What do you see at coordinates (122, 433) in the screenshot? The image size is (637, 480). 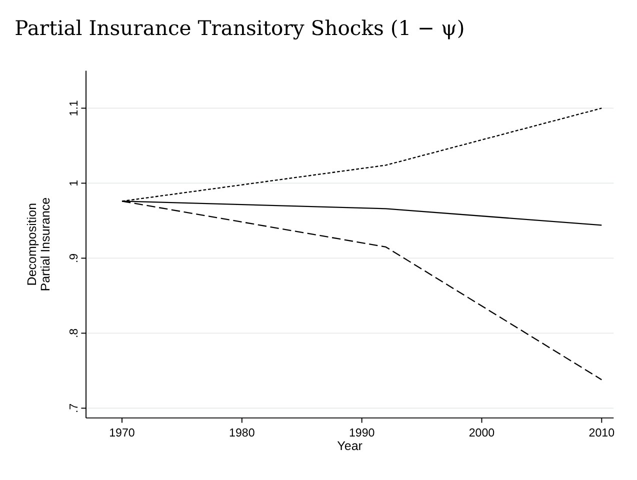 I see `x-tick-label: 1970` at bounding box center [122, 433].